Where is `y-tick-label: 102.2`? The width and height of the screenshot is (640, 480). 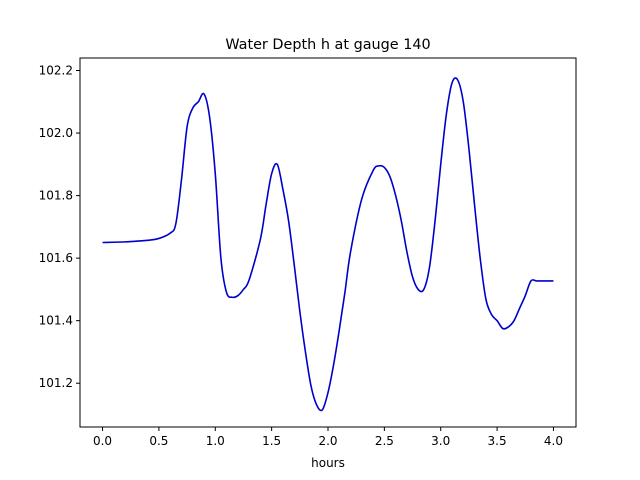 y-tick-label: 102.2 is located at coordinates (56, 71).